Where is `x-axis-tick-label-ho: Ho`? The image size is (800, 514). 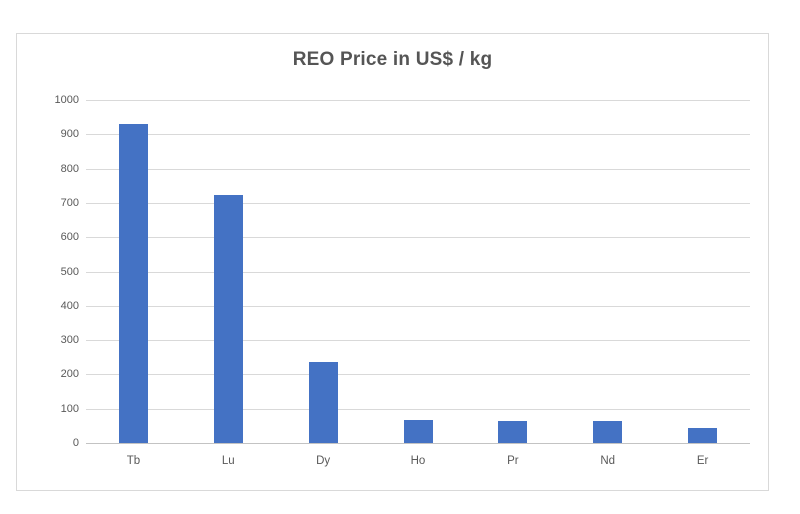
x-axis-tick-label-ho: Ho is located at coordinates (418, 461).